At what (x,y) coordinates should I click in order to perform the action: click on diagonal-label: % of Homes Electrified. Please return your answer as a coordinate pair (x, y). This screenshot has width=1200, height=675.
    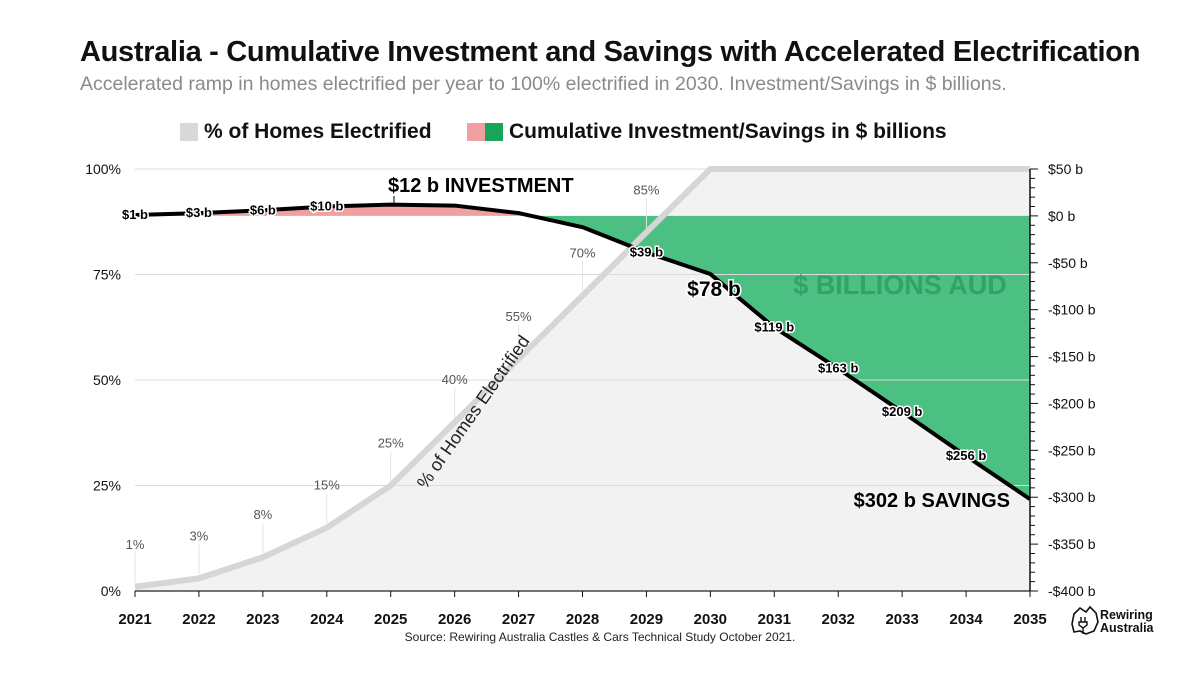
    Looking at the image, I should click on (473, 412).